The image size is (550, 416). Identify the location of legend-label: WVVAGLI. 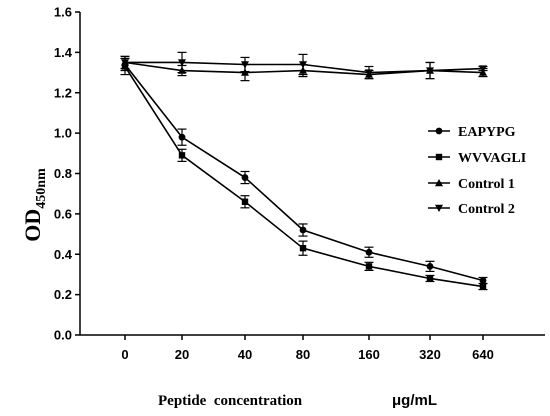
(492, 158).